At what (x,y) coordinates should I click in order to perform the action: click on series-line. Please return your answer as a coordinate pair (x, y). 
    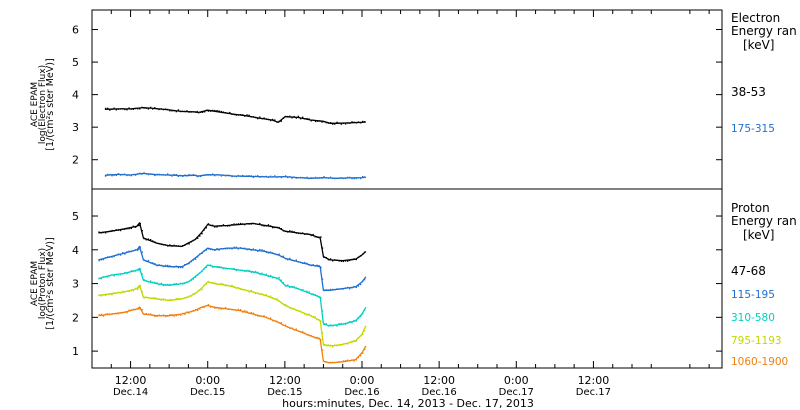
    Looking at the image, I should click on (232, 295).